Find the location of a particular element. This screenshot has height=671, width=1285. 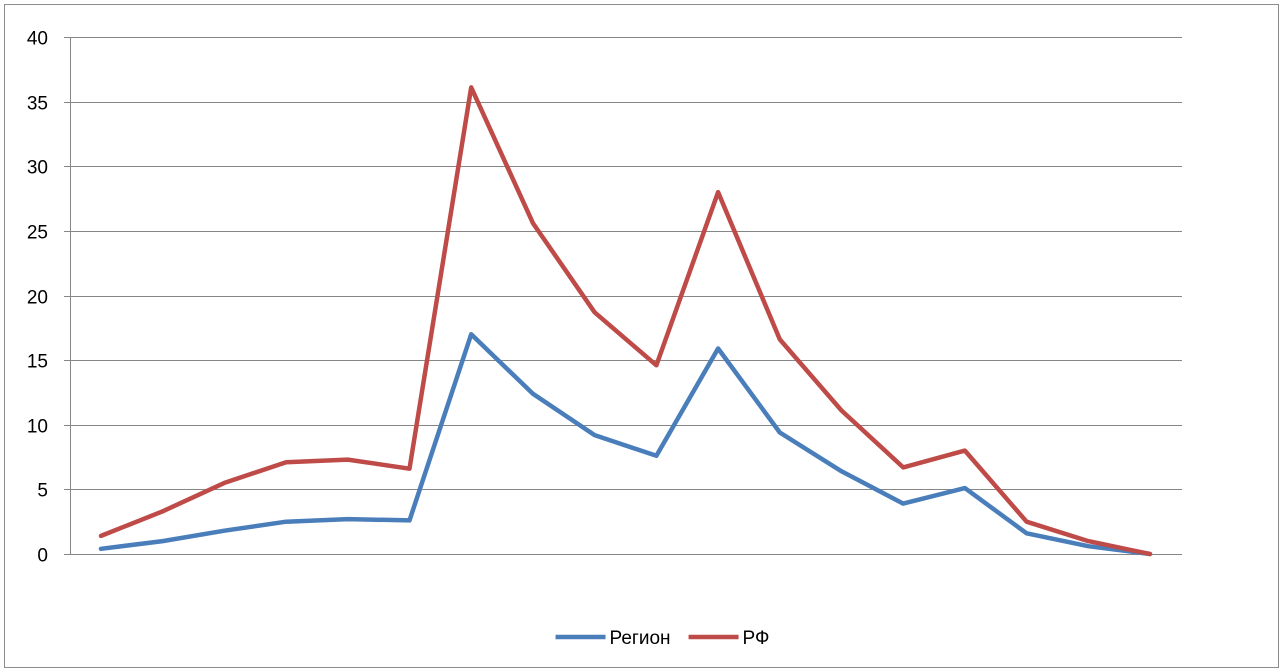

y-tick-label: 40 is located at coordinates (37, 39).